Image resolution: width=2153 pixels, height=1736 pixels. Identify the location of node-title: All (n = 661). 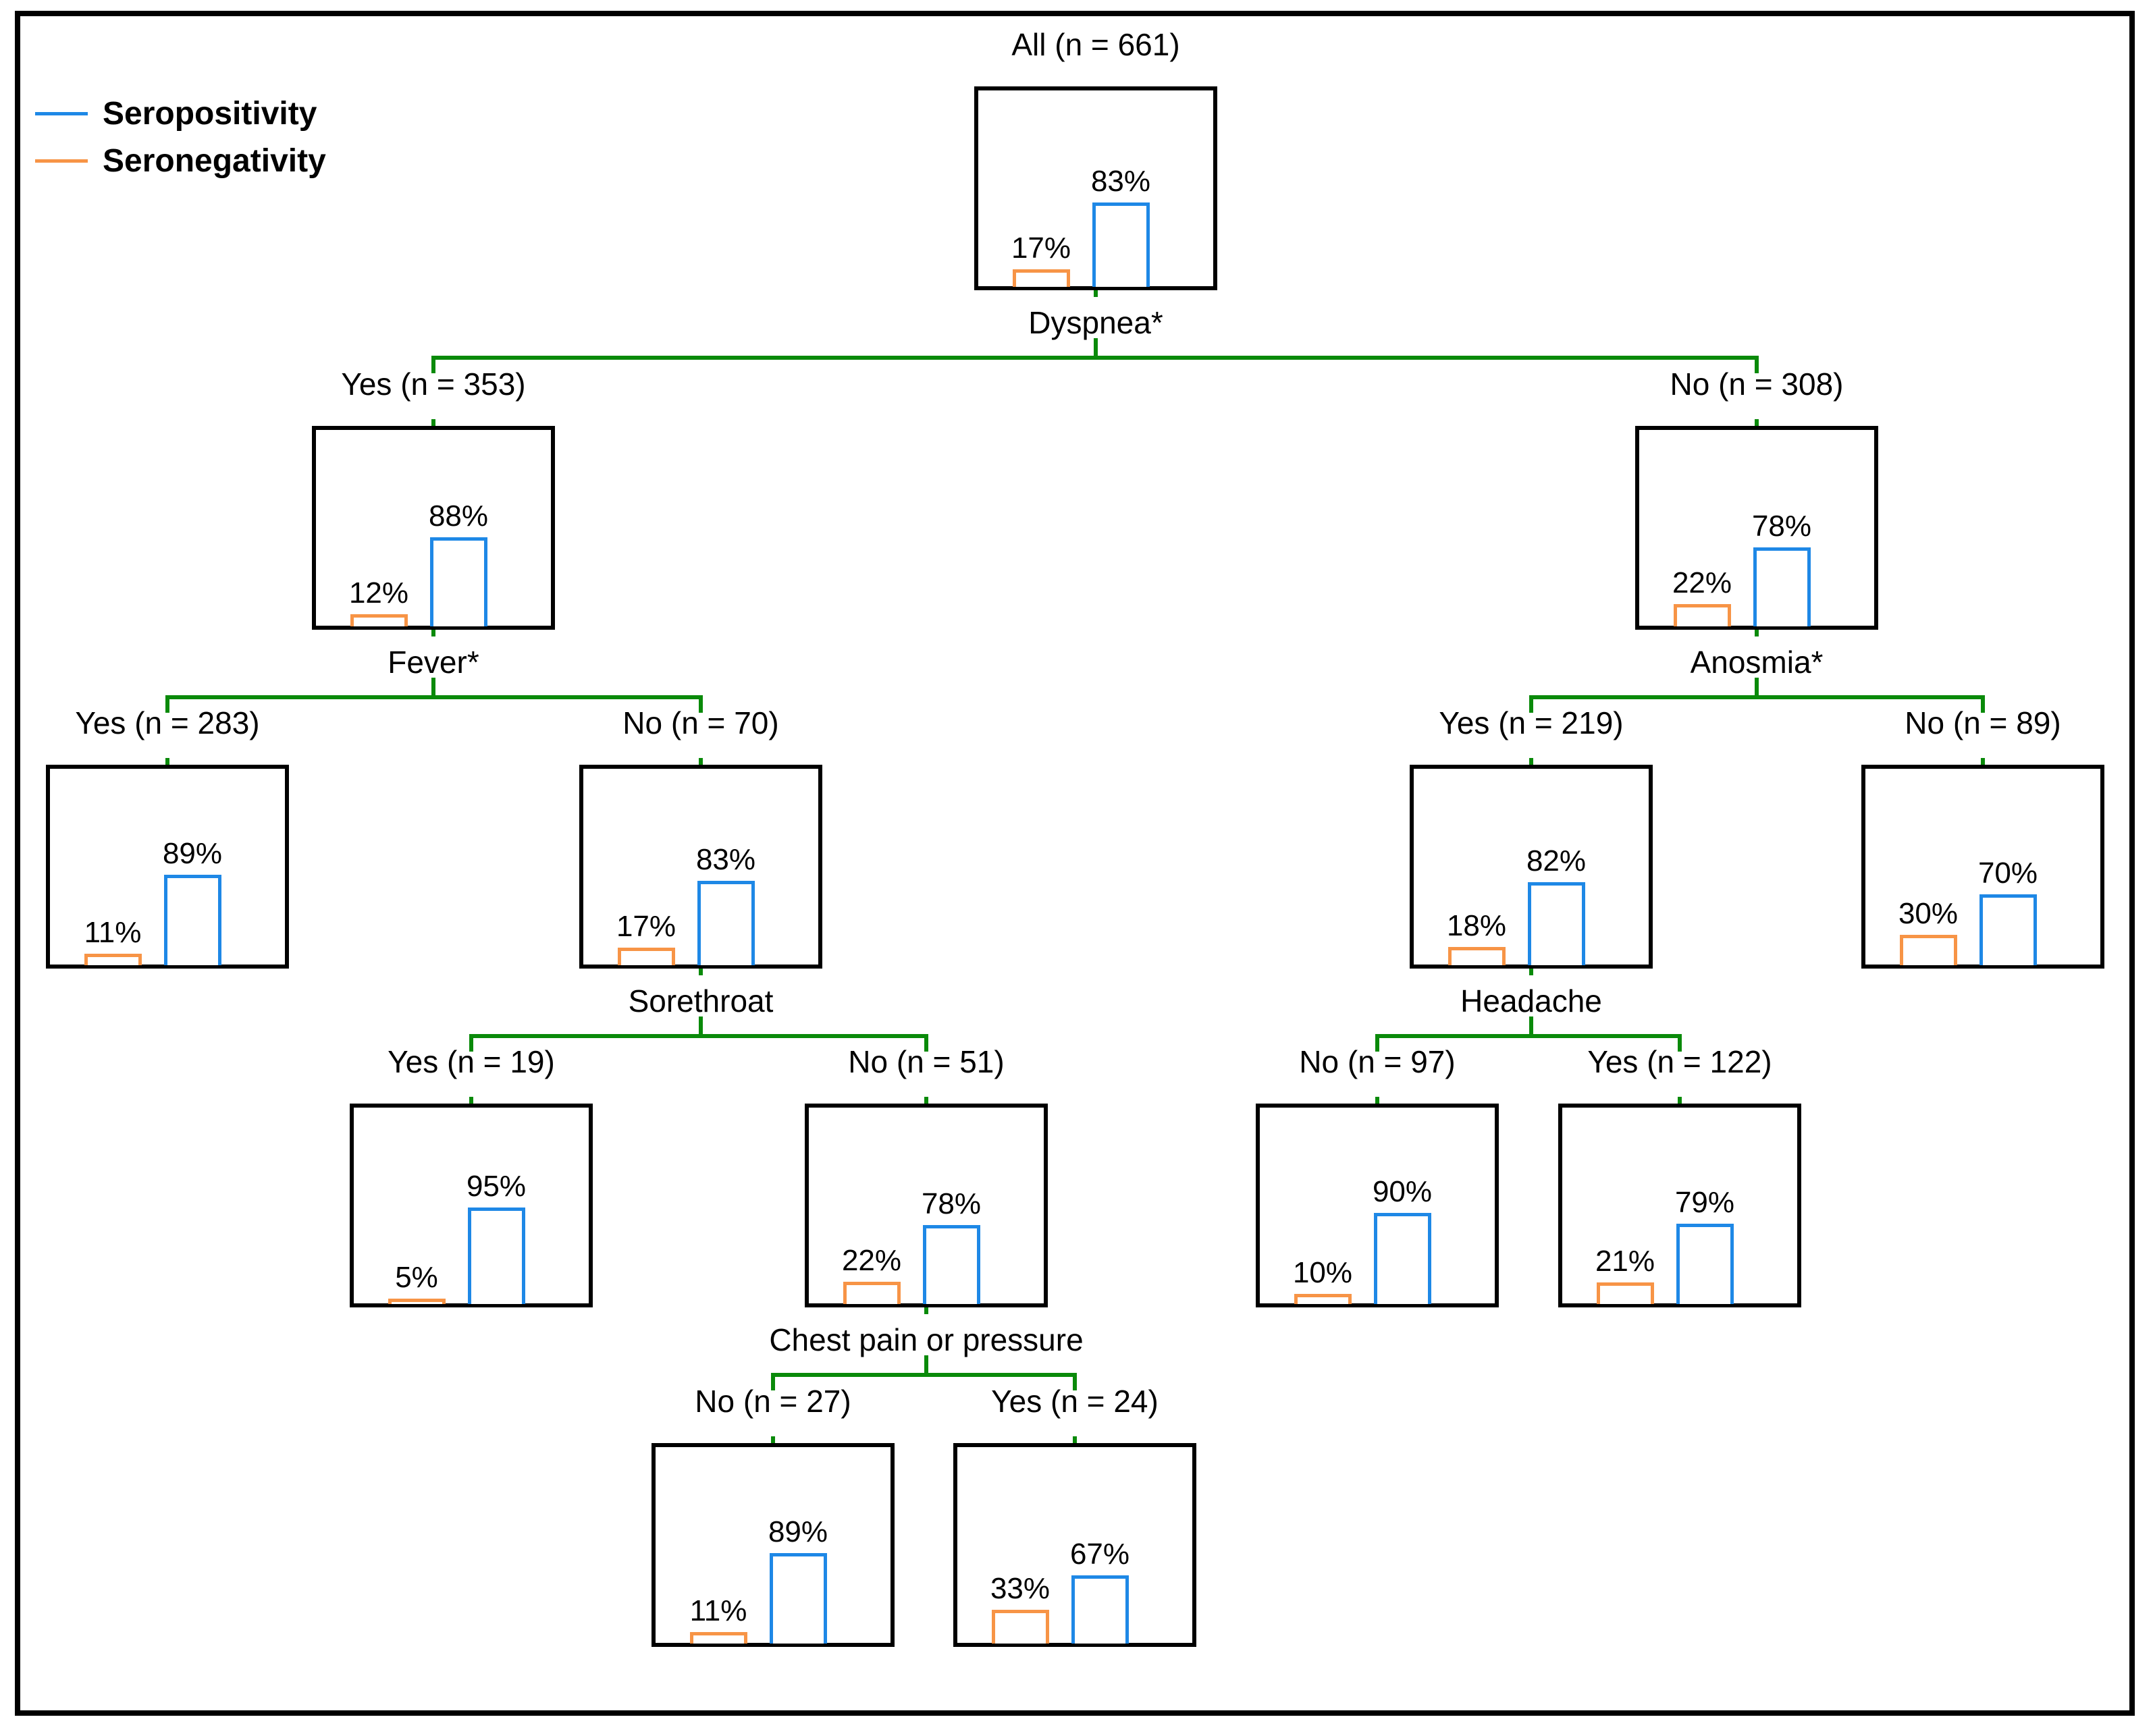
(1095, 45).